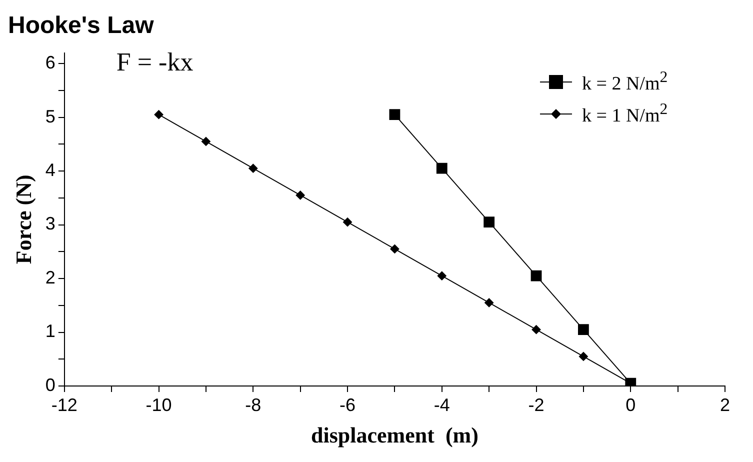 This screenshot has width=753, height=462. Describe the element at coordinates (725, 404) in the screenshot. I see `x-tick-label: 2` at that location.